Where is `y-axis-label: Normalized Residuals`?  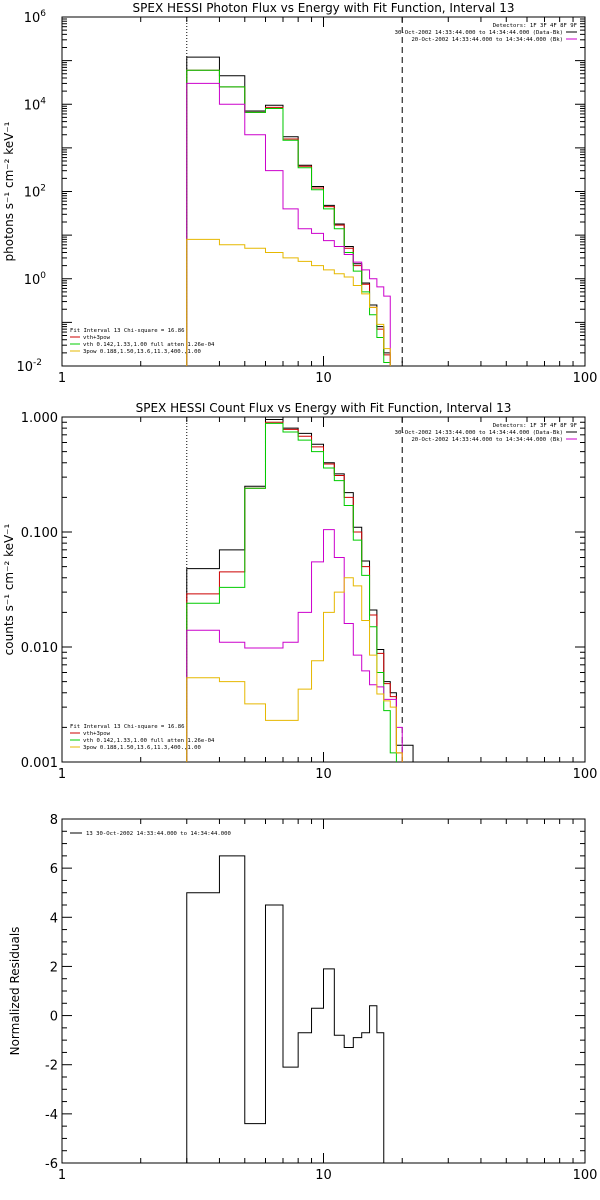 y-axis-label: Normalized Residuals is located at coordinates (15, 991).